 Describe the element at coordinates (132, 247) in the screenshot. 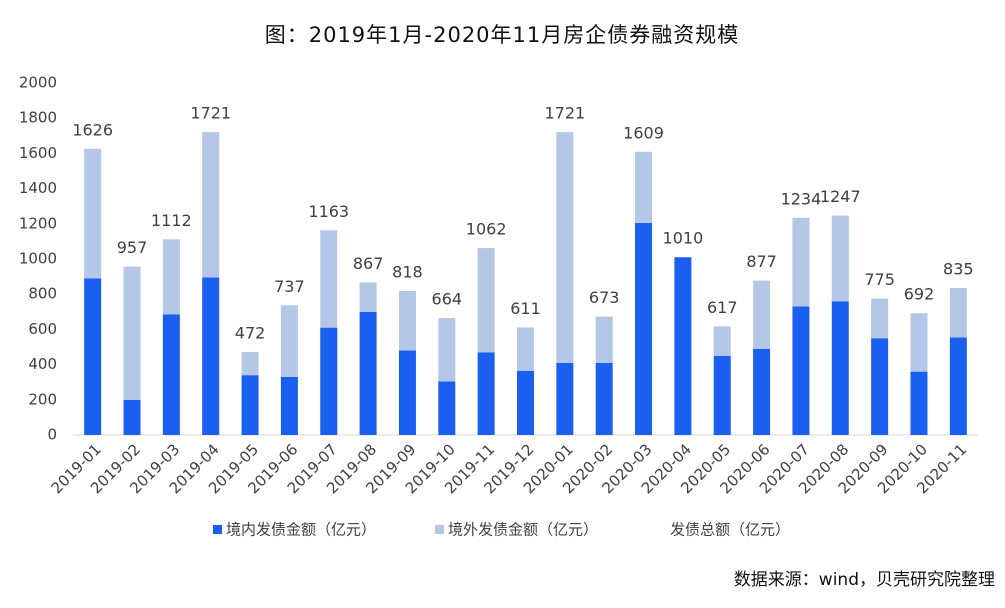

I see `total-label: 957` at that location.